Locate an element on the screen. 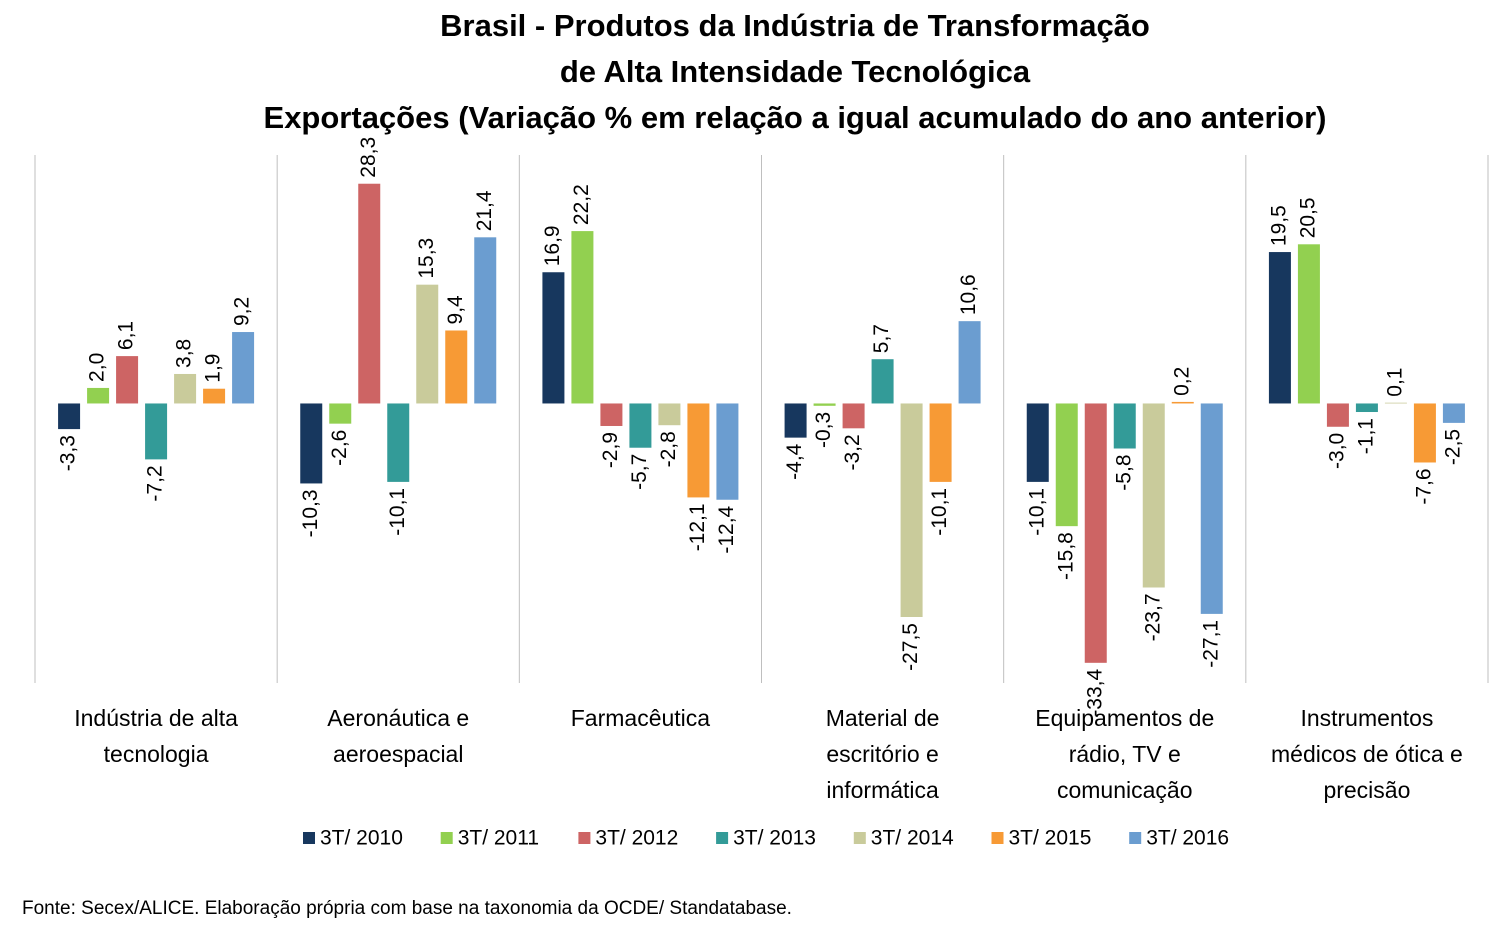 The height and width of the screenshot is (927, 1500). x-tick-label: escritório e is located at coordinates (882, 754).